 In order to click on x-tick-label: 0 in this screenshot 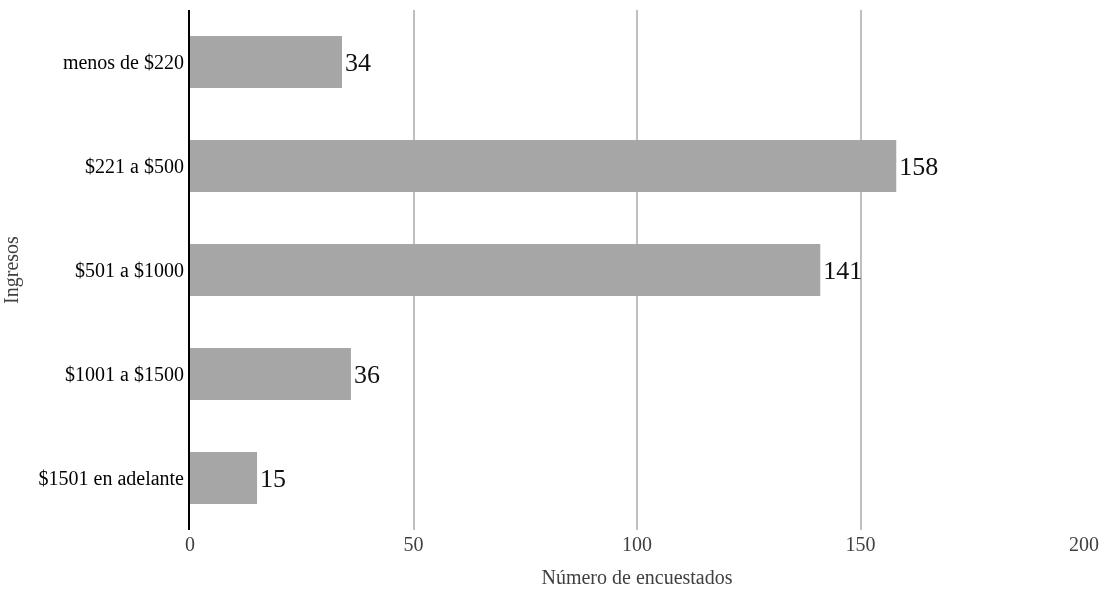, I will do `click(190, 544)`.